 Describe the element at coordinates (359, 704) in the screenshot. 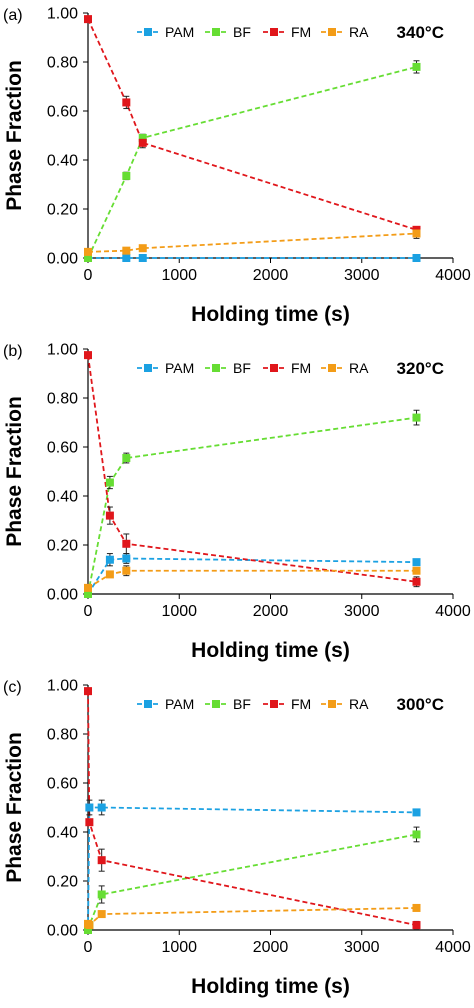

I see `legend-label-ra: RA` at that location.